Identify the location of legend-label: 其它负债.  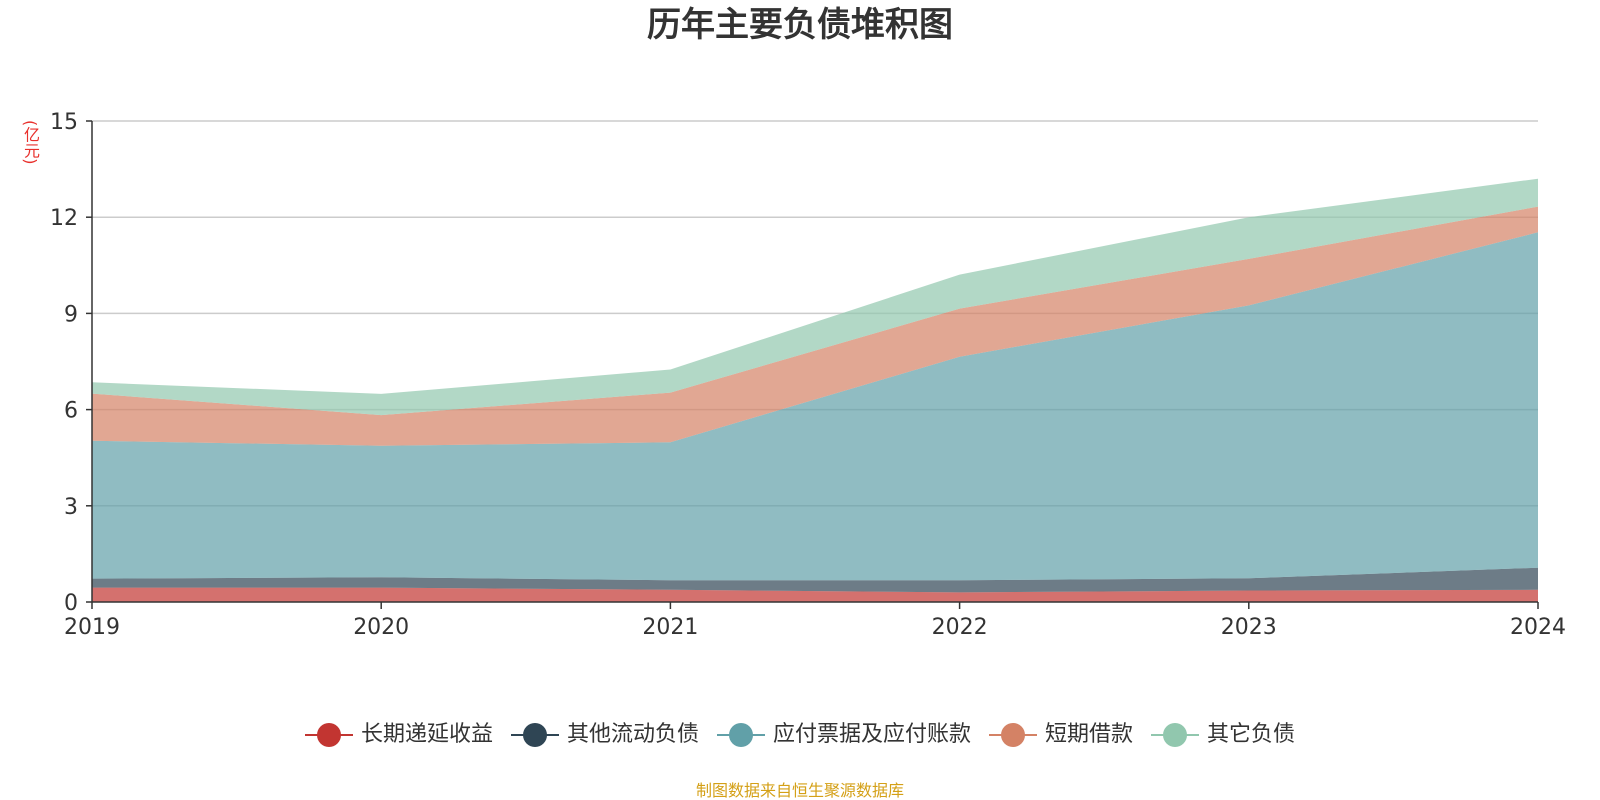
(1251, 734).